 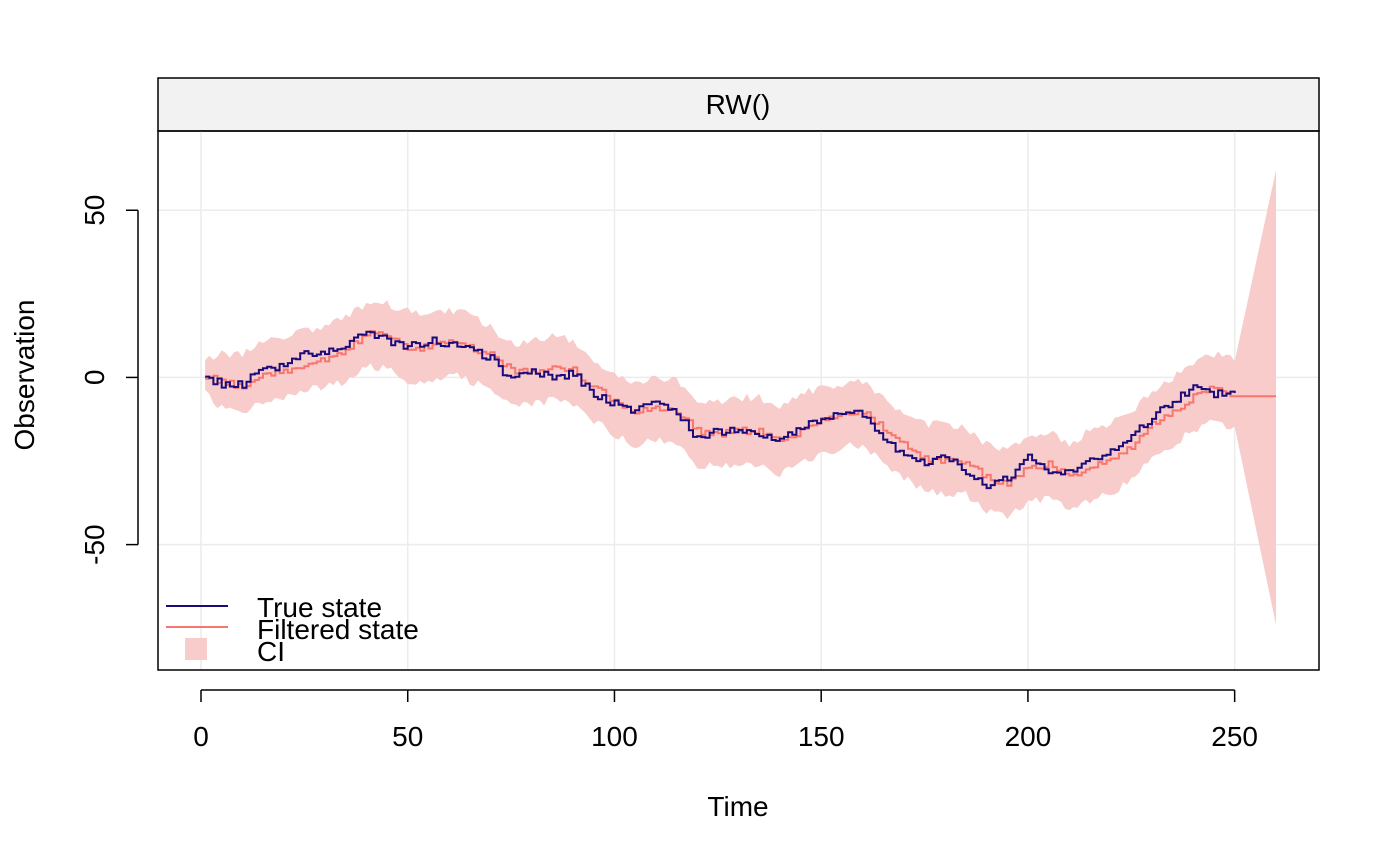 I want to click on panel-title: RW(), so click(x=738, y=104).